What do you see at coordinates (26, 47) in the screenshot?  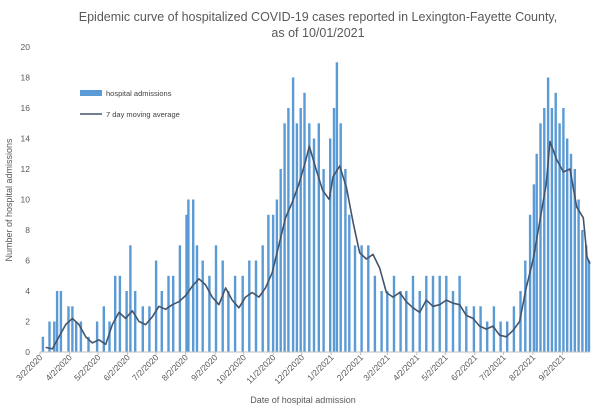 I see `y-tick-label: 20` at bounding box center [26, 47].